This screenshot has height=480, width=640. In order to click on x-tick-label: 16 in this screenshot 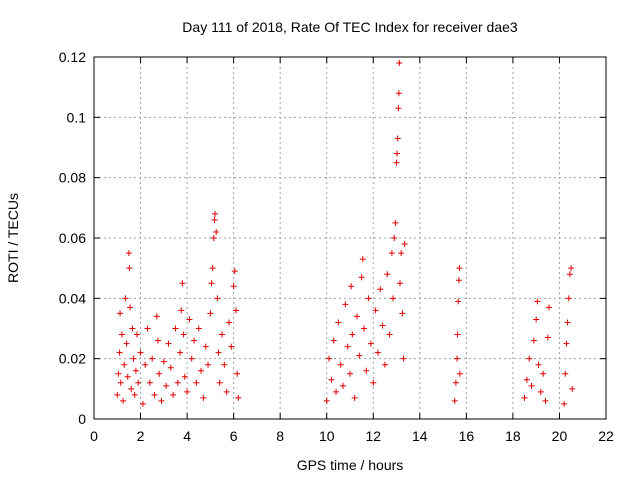, I will do `click(467, 436)`.